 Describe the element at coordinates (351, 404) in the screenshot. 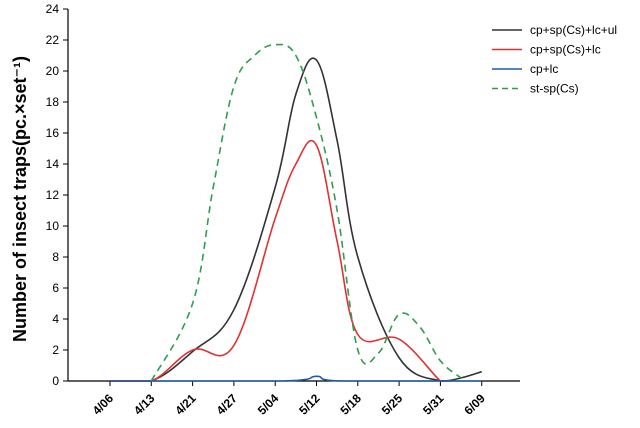

I see `x-tick-label: 5/18` at that location.